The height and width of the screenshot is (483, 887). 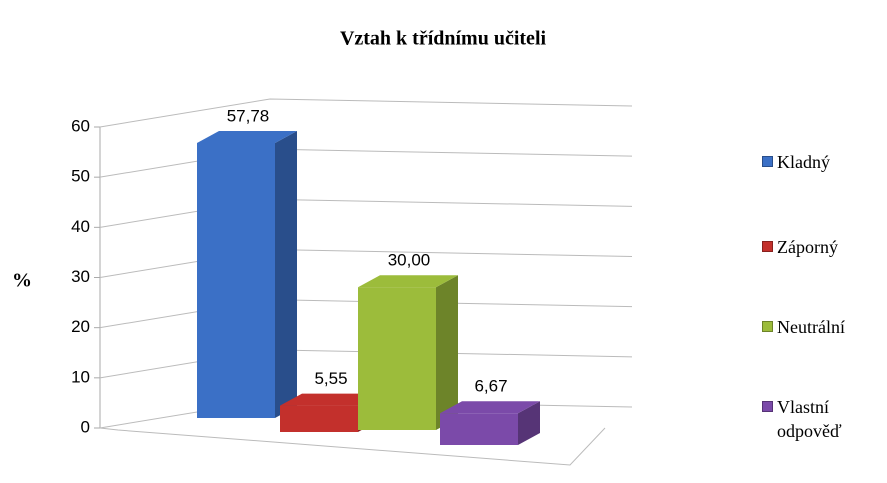 I want to click on data-label: 6,67, so click(x=490, y=386).